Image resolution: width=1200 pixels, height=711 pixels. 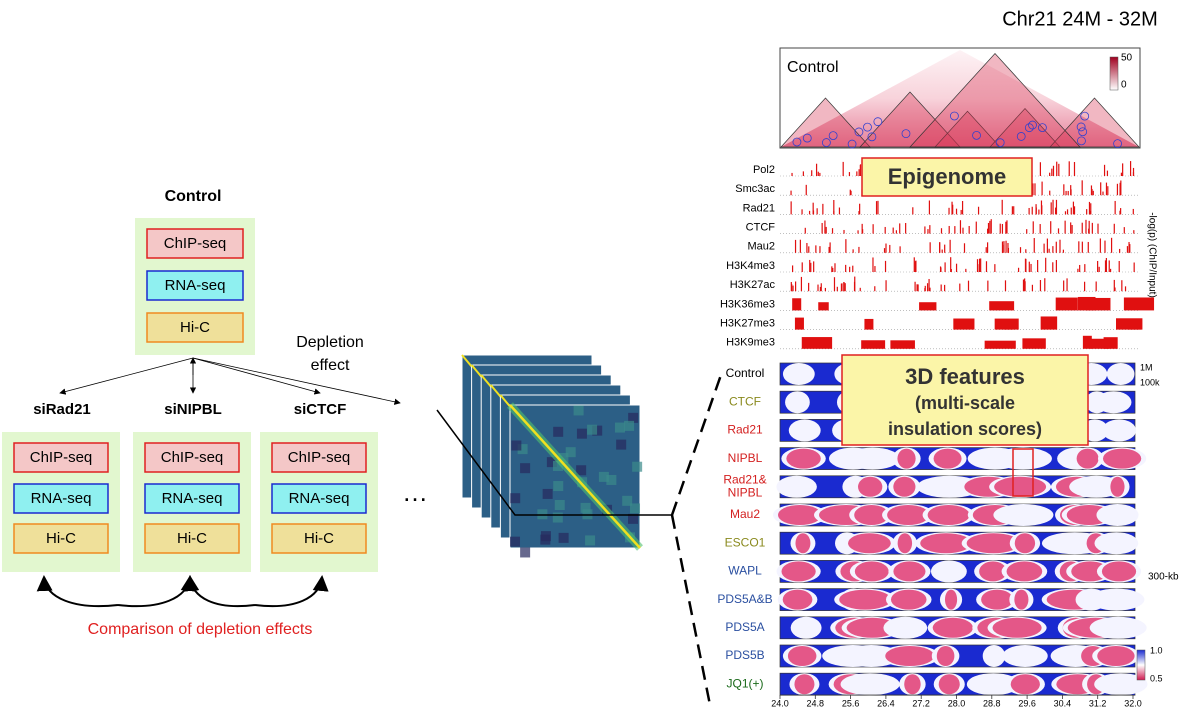 What do you see at coordinates (755, 189) in the screenshot?
I see `track-label: Smc3ac` at bounding box center [755, 189].